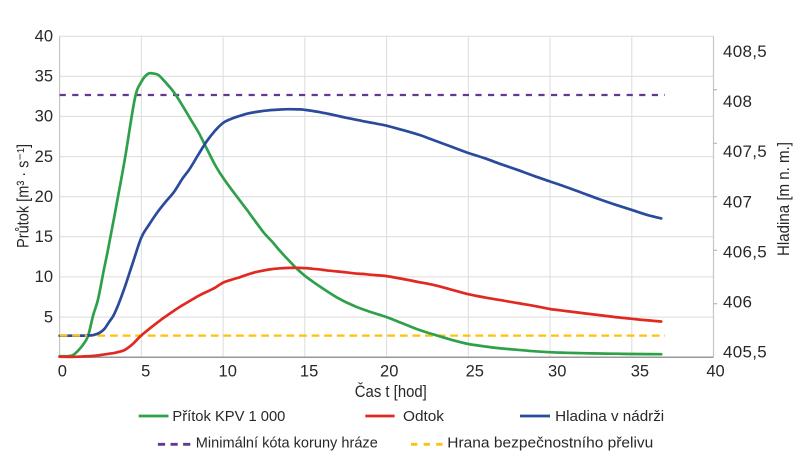 This screenshot has height=459, width=800. What do you see at coordinates (391, 391) in the screenshot?
I see `svg-text: Čas t [hod]` at bounding box center [391, 391].